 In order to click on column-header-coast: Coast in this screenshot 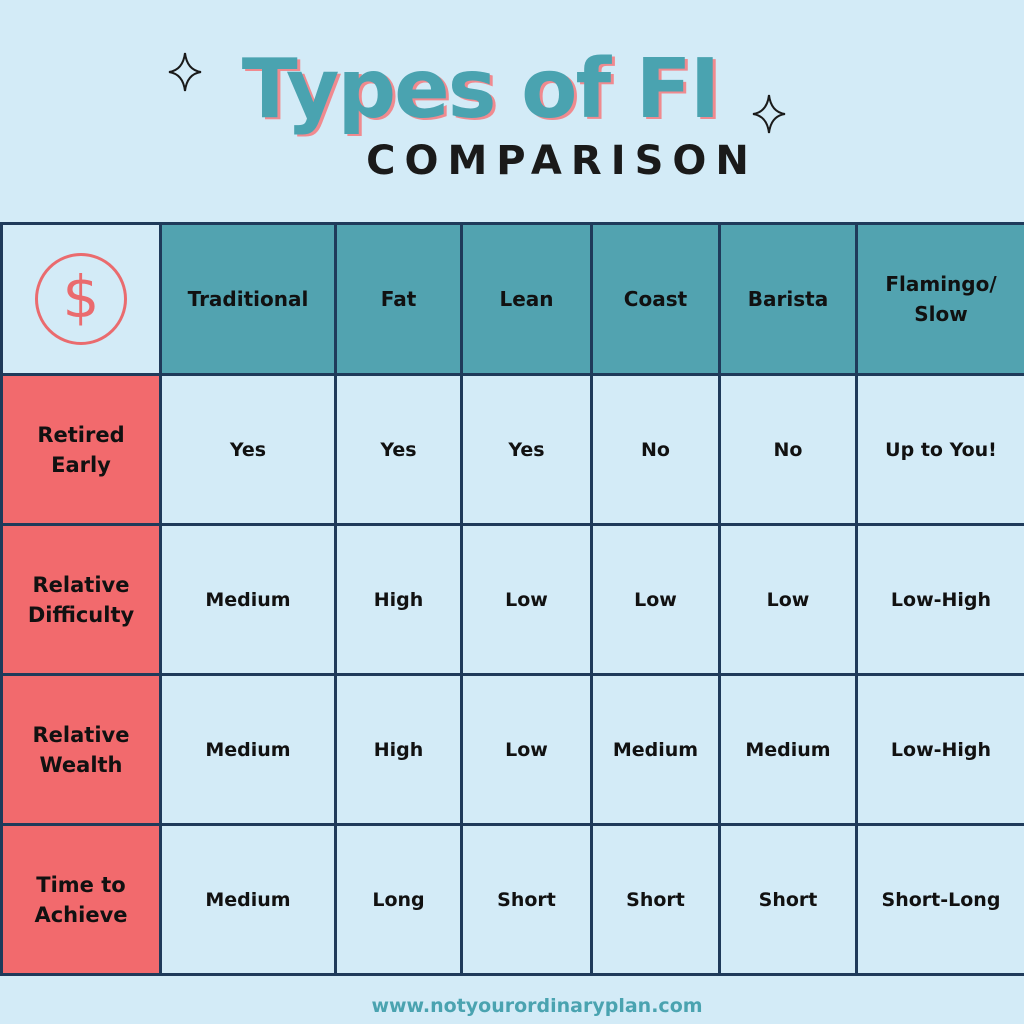, I will do `click(655, 299)`.